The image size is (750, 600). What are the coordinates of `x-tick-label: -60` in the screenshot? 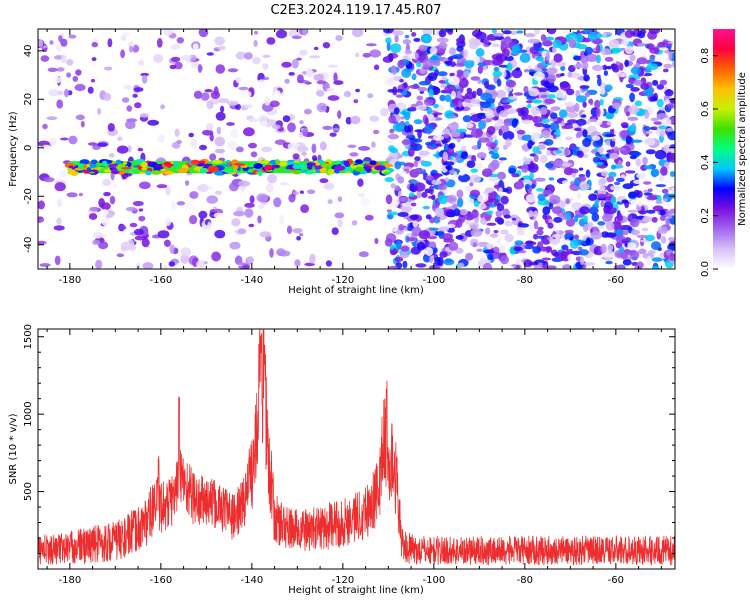 It's located at (616, 280).